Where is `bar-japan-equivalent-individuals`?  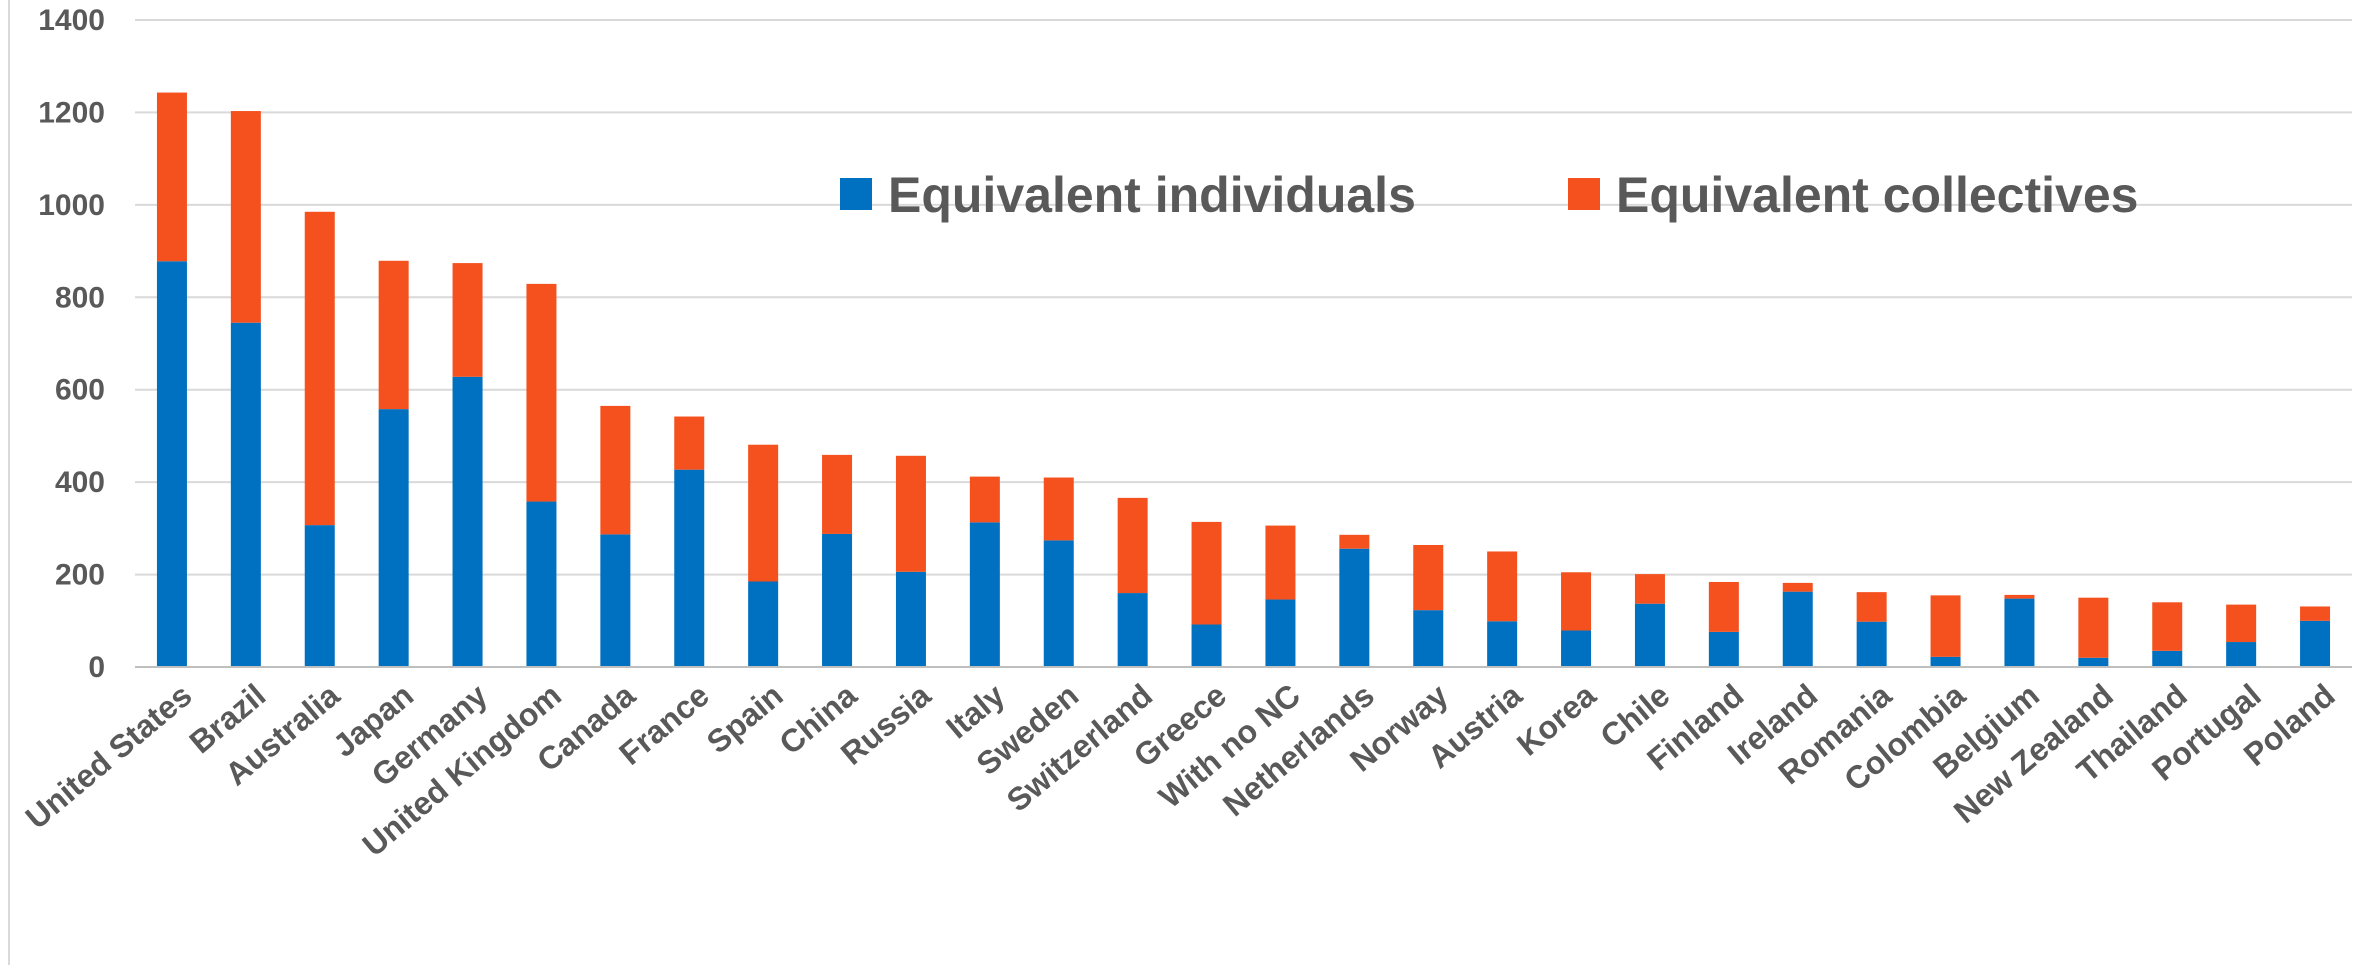
bar-japan-equivalent-individuals is located at coordinates (393, 538).